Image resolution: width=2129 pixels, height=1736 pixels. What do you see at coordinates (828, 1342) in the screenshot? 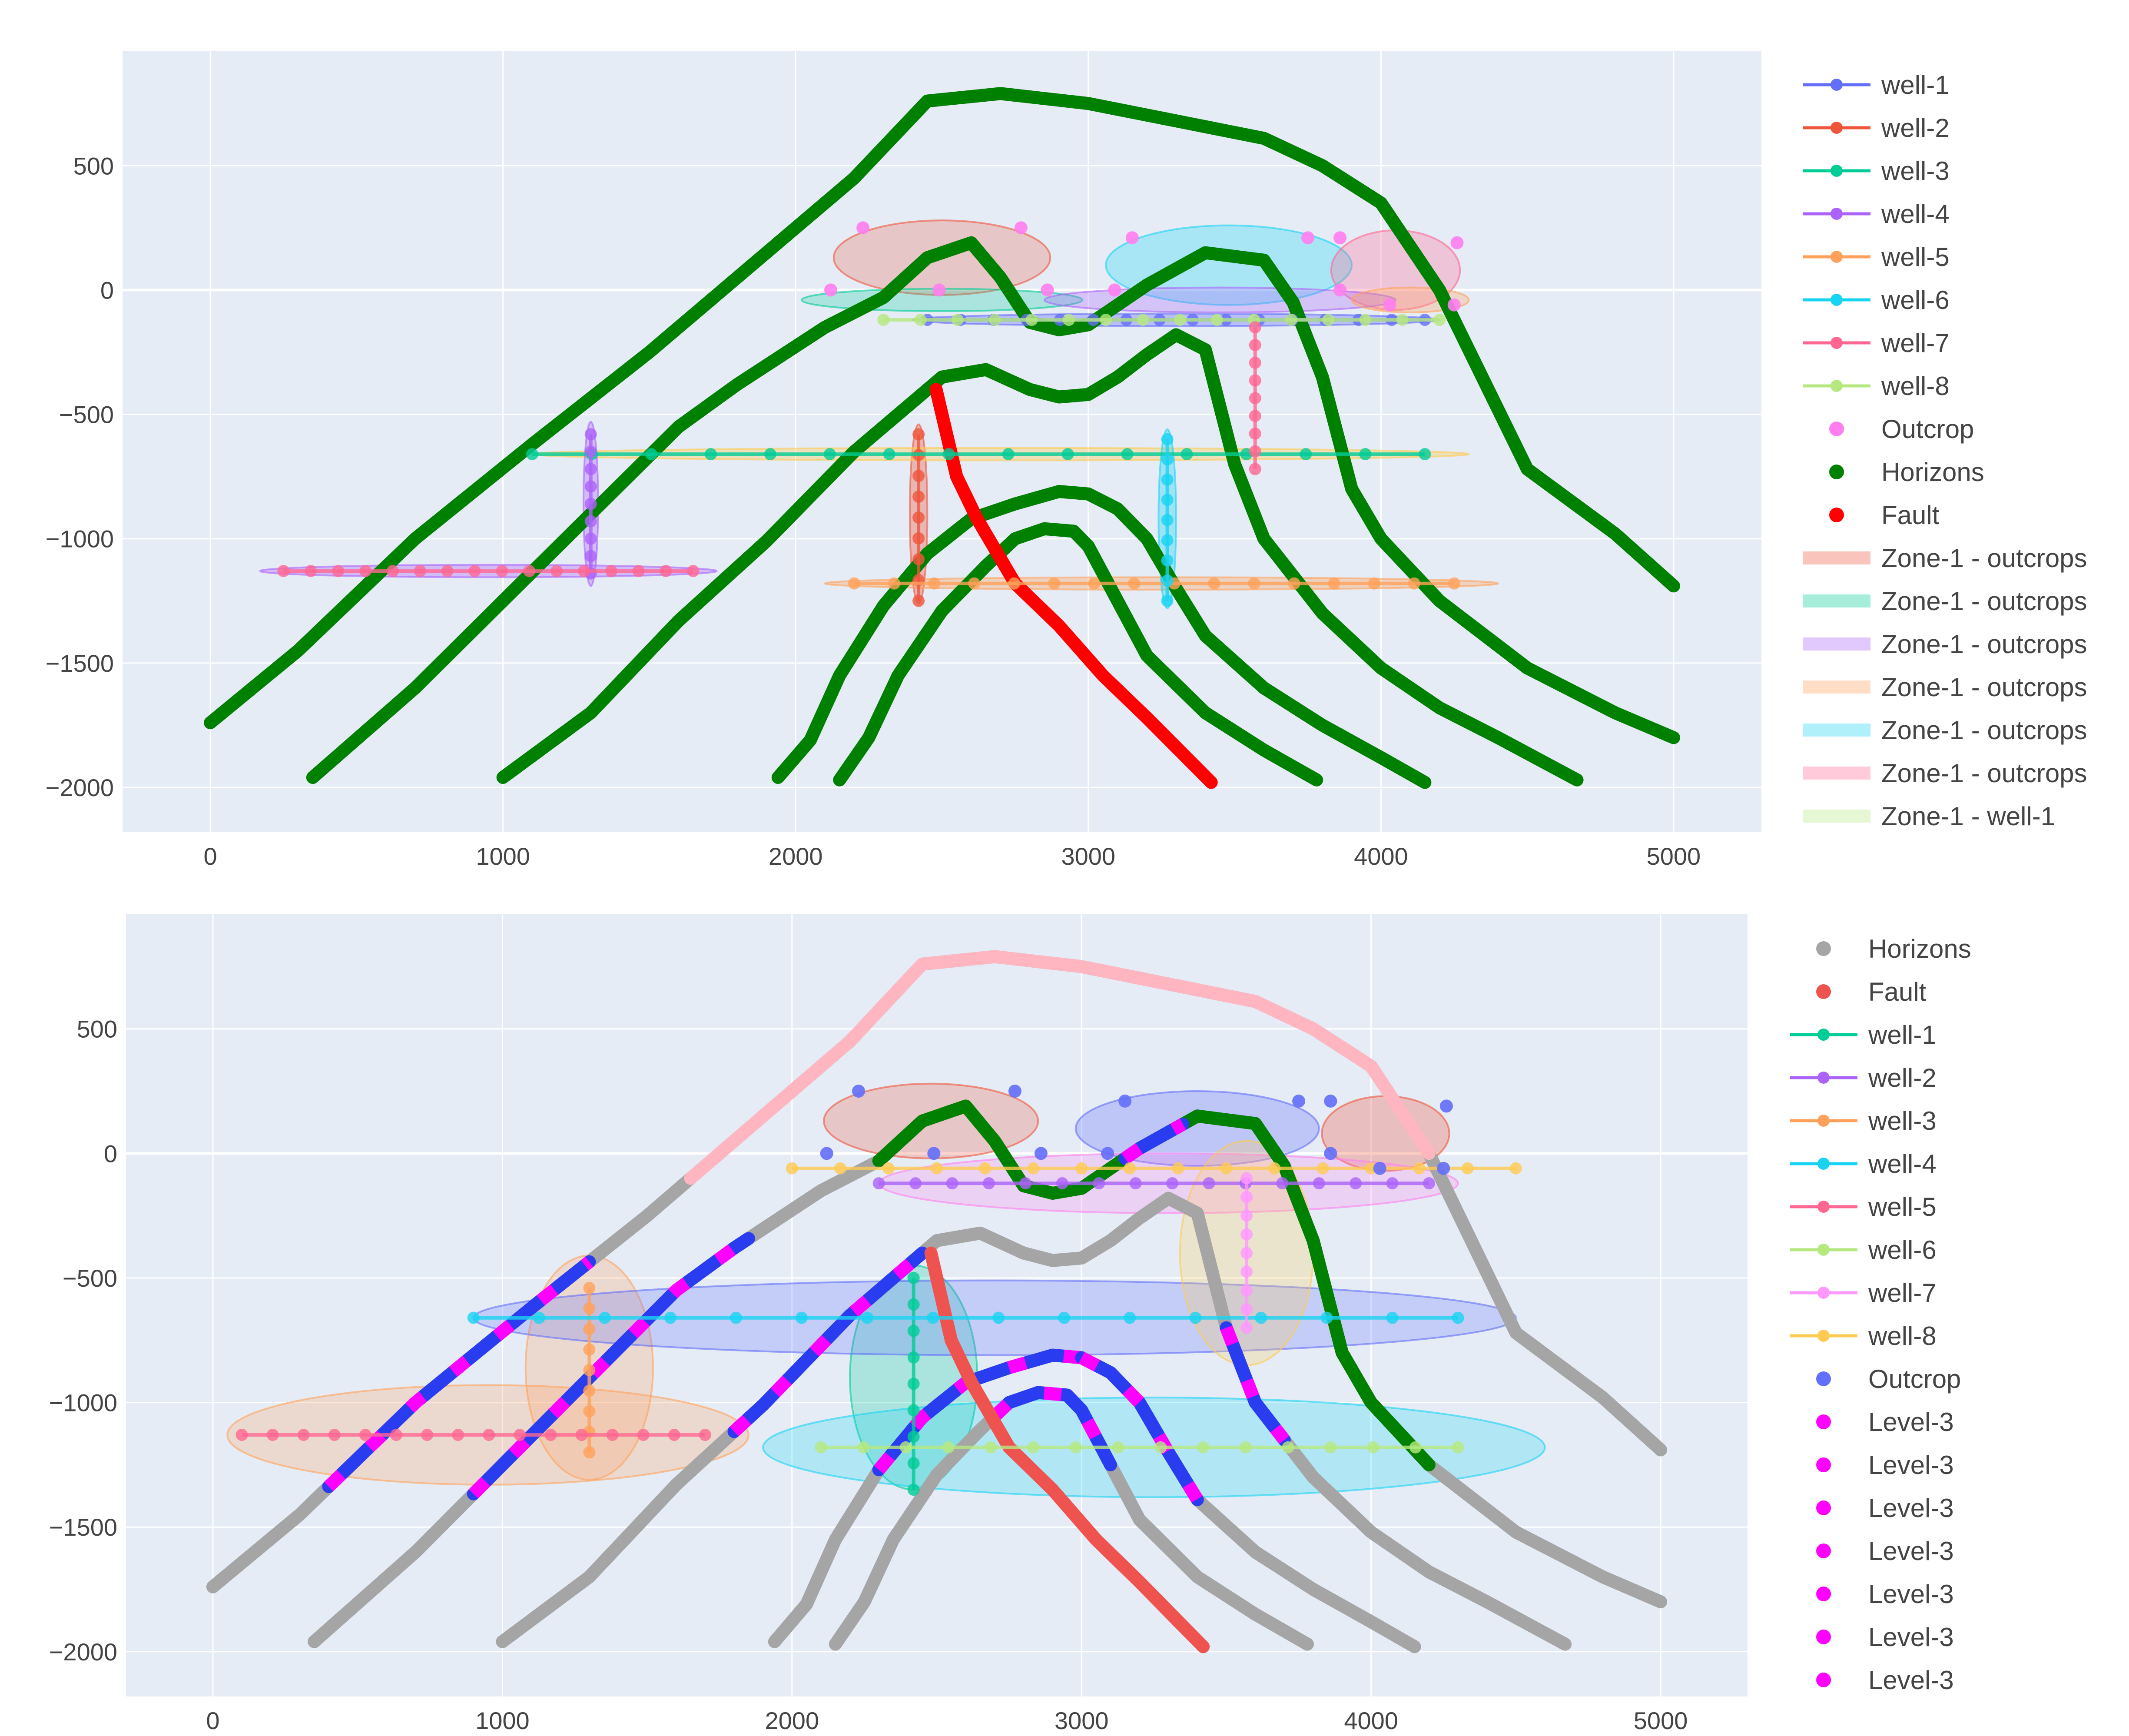
I see `horizon-level-segment` at bounding box center [828, 1342].